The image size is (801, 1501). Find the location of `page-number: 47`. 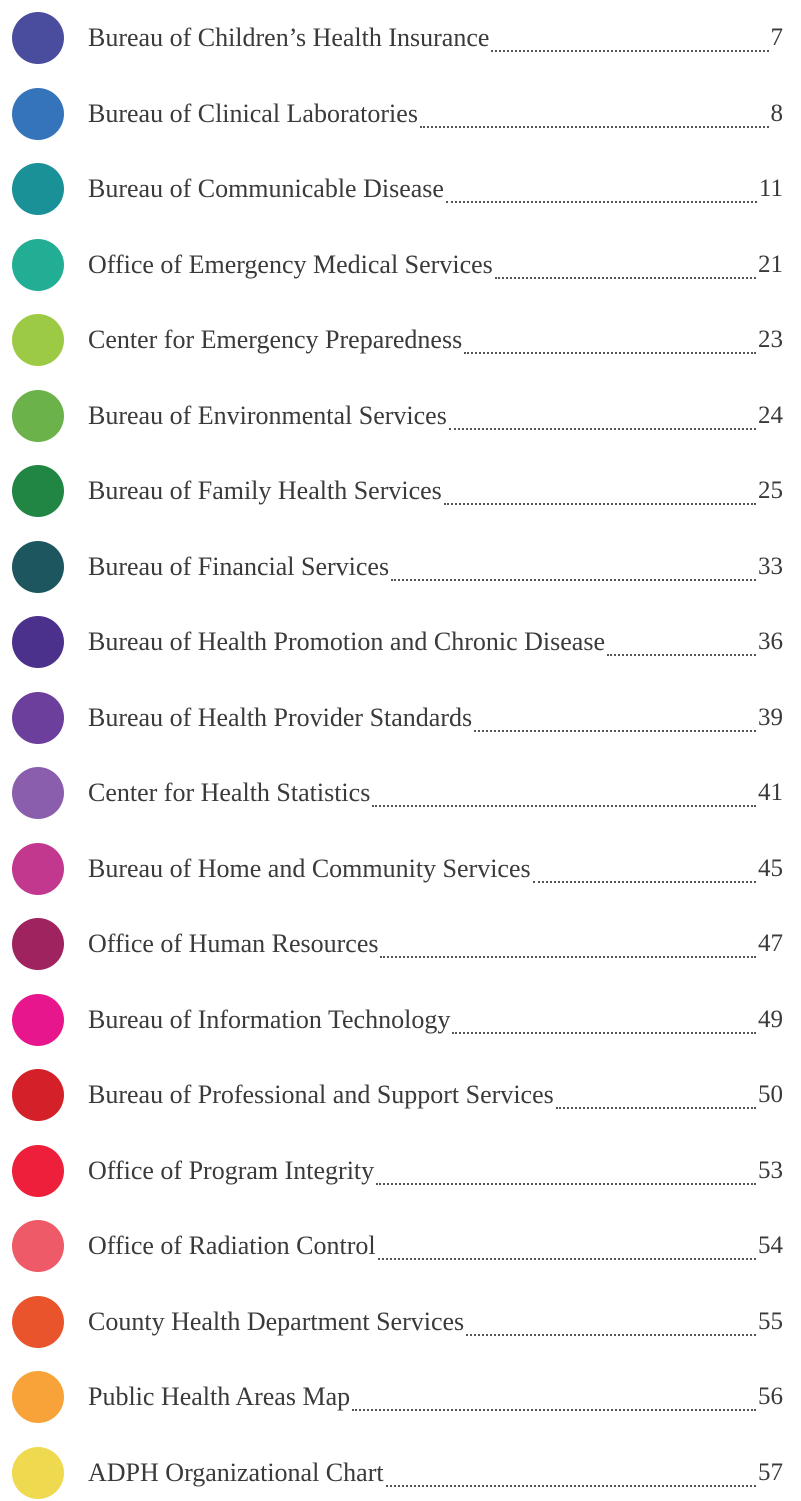

page-number: 47 is located at coordinates (770, 943).